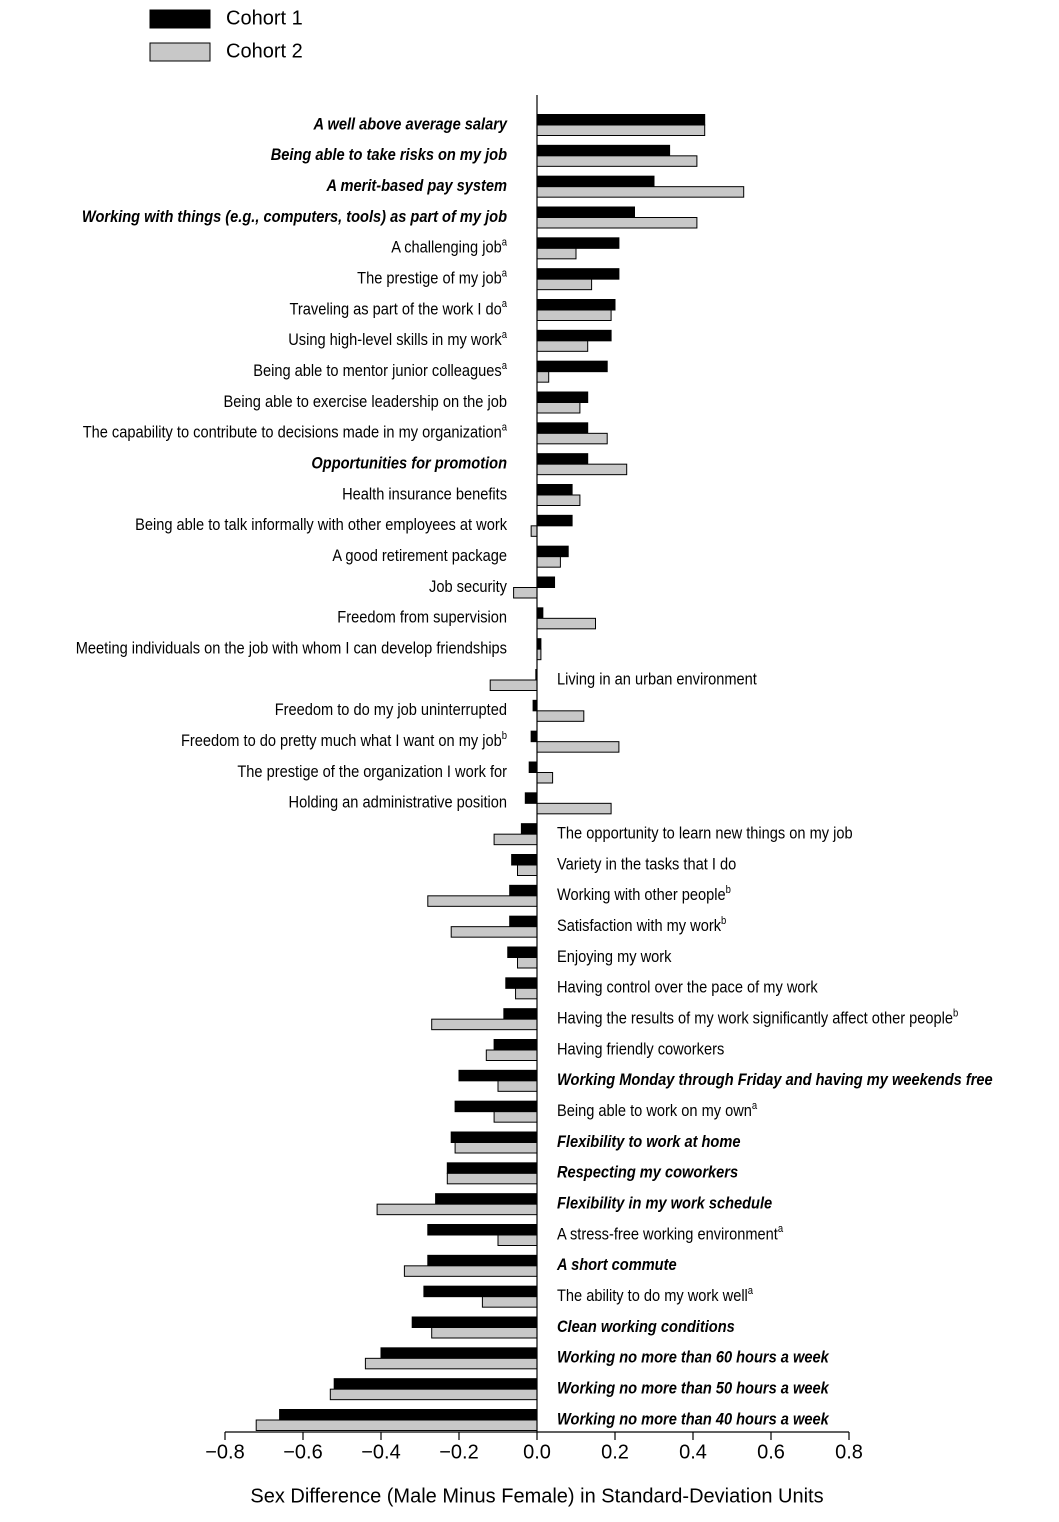 This screenshot has width=1059, height=1522. Describe the element at coordinates (687, 988) in the screenshot. I see `category-text: Having control over the pace of my work` at that location.